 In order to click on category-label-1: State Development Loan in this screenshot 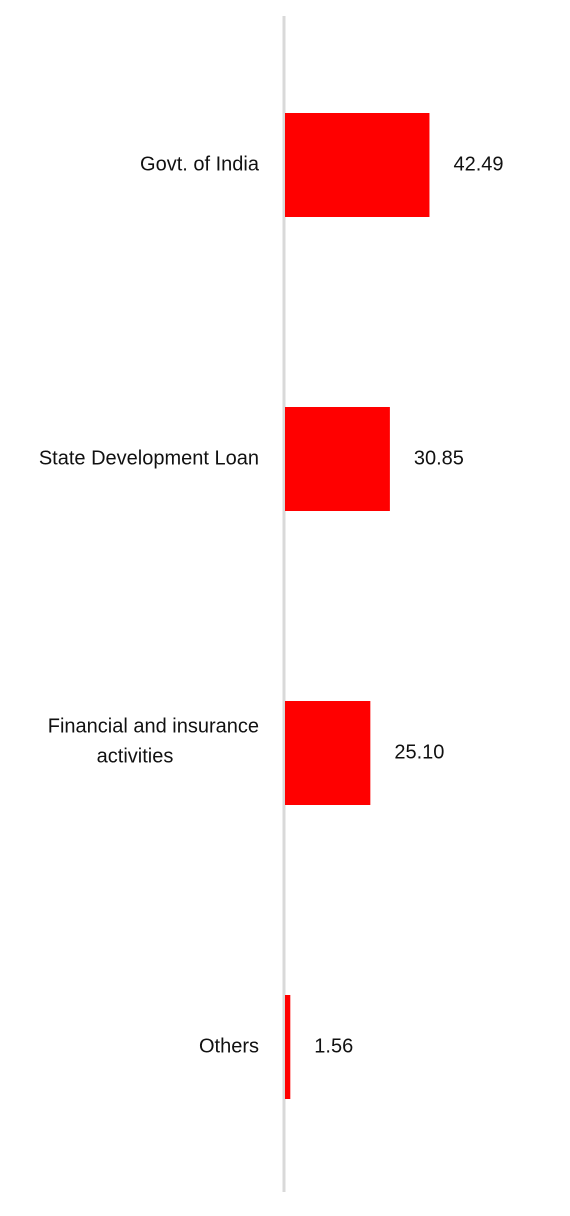, I will do `click(149, 458)`.